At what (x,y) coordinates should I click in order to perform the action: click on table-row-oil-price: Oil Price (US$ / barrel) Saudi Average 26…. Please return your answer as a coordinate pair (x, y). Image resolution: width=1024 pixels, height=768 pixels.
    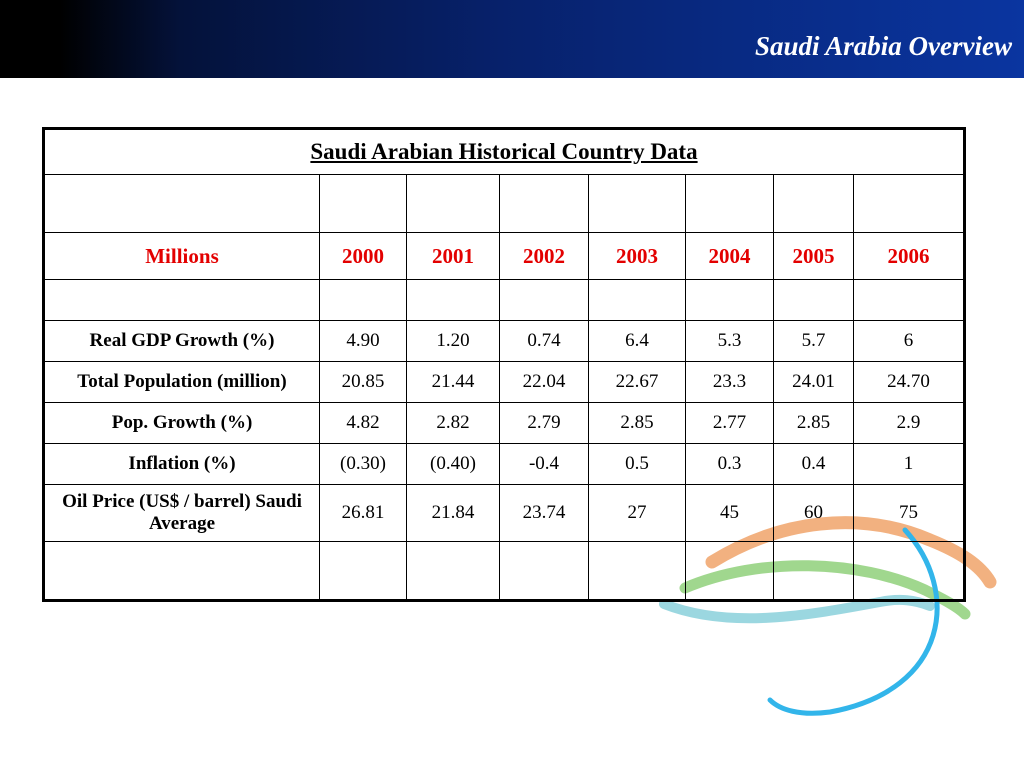
    Looking at the image, I should click on (504, 513).